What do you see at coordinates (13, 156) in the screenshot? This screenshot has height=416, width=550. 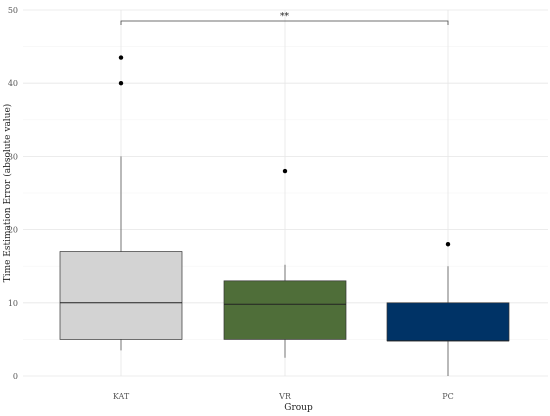 I see `y-tick-label: 30` at bounding box center [13, 156].